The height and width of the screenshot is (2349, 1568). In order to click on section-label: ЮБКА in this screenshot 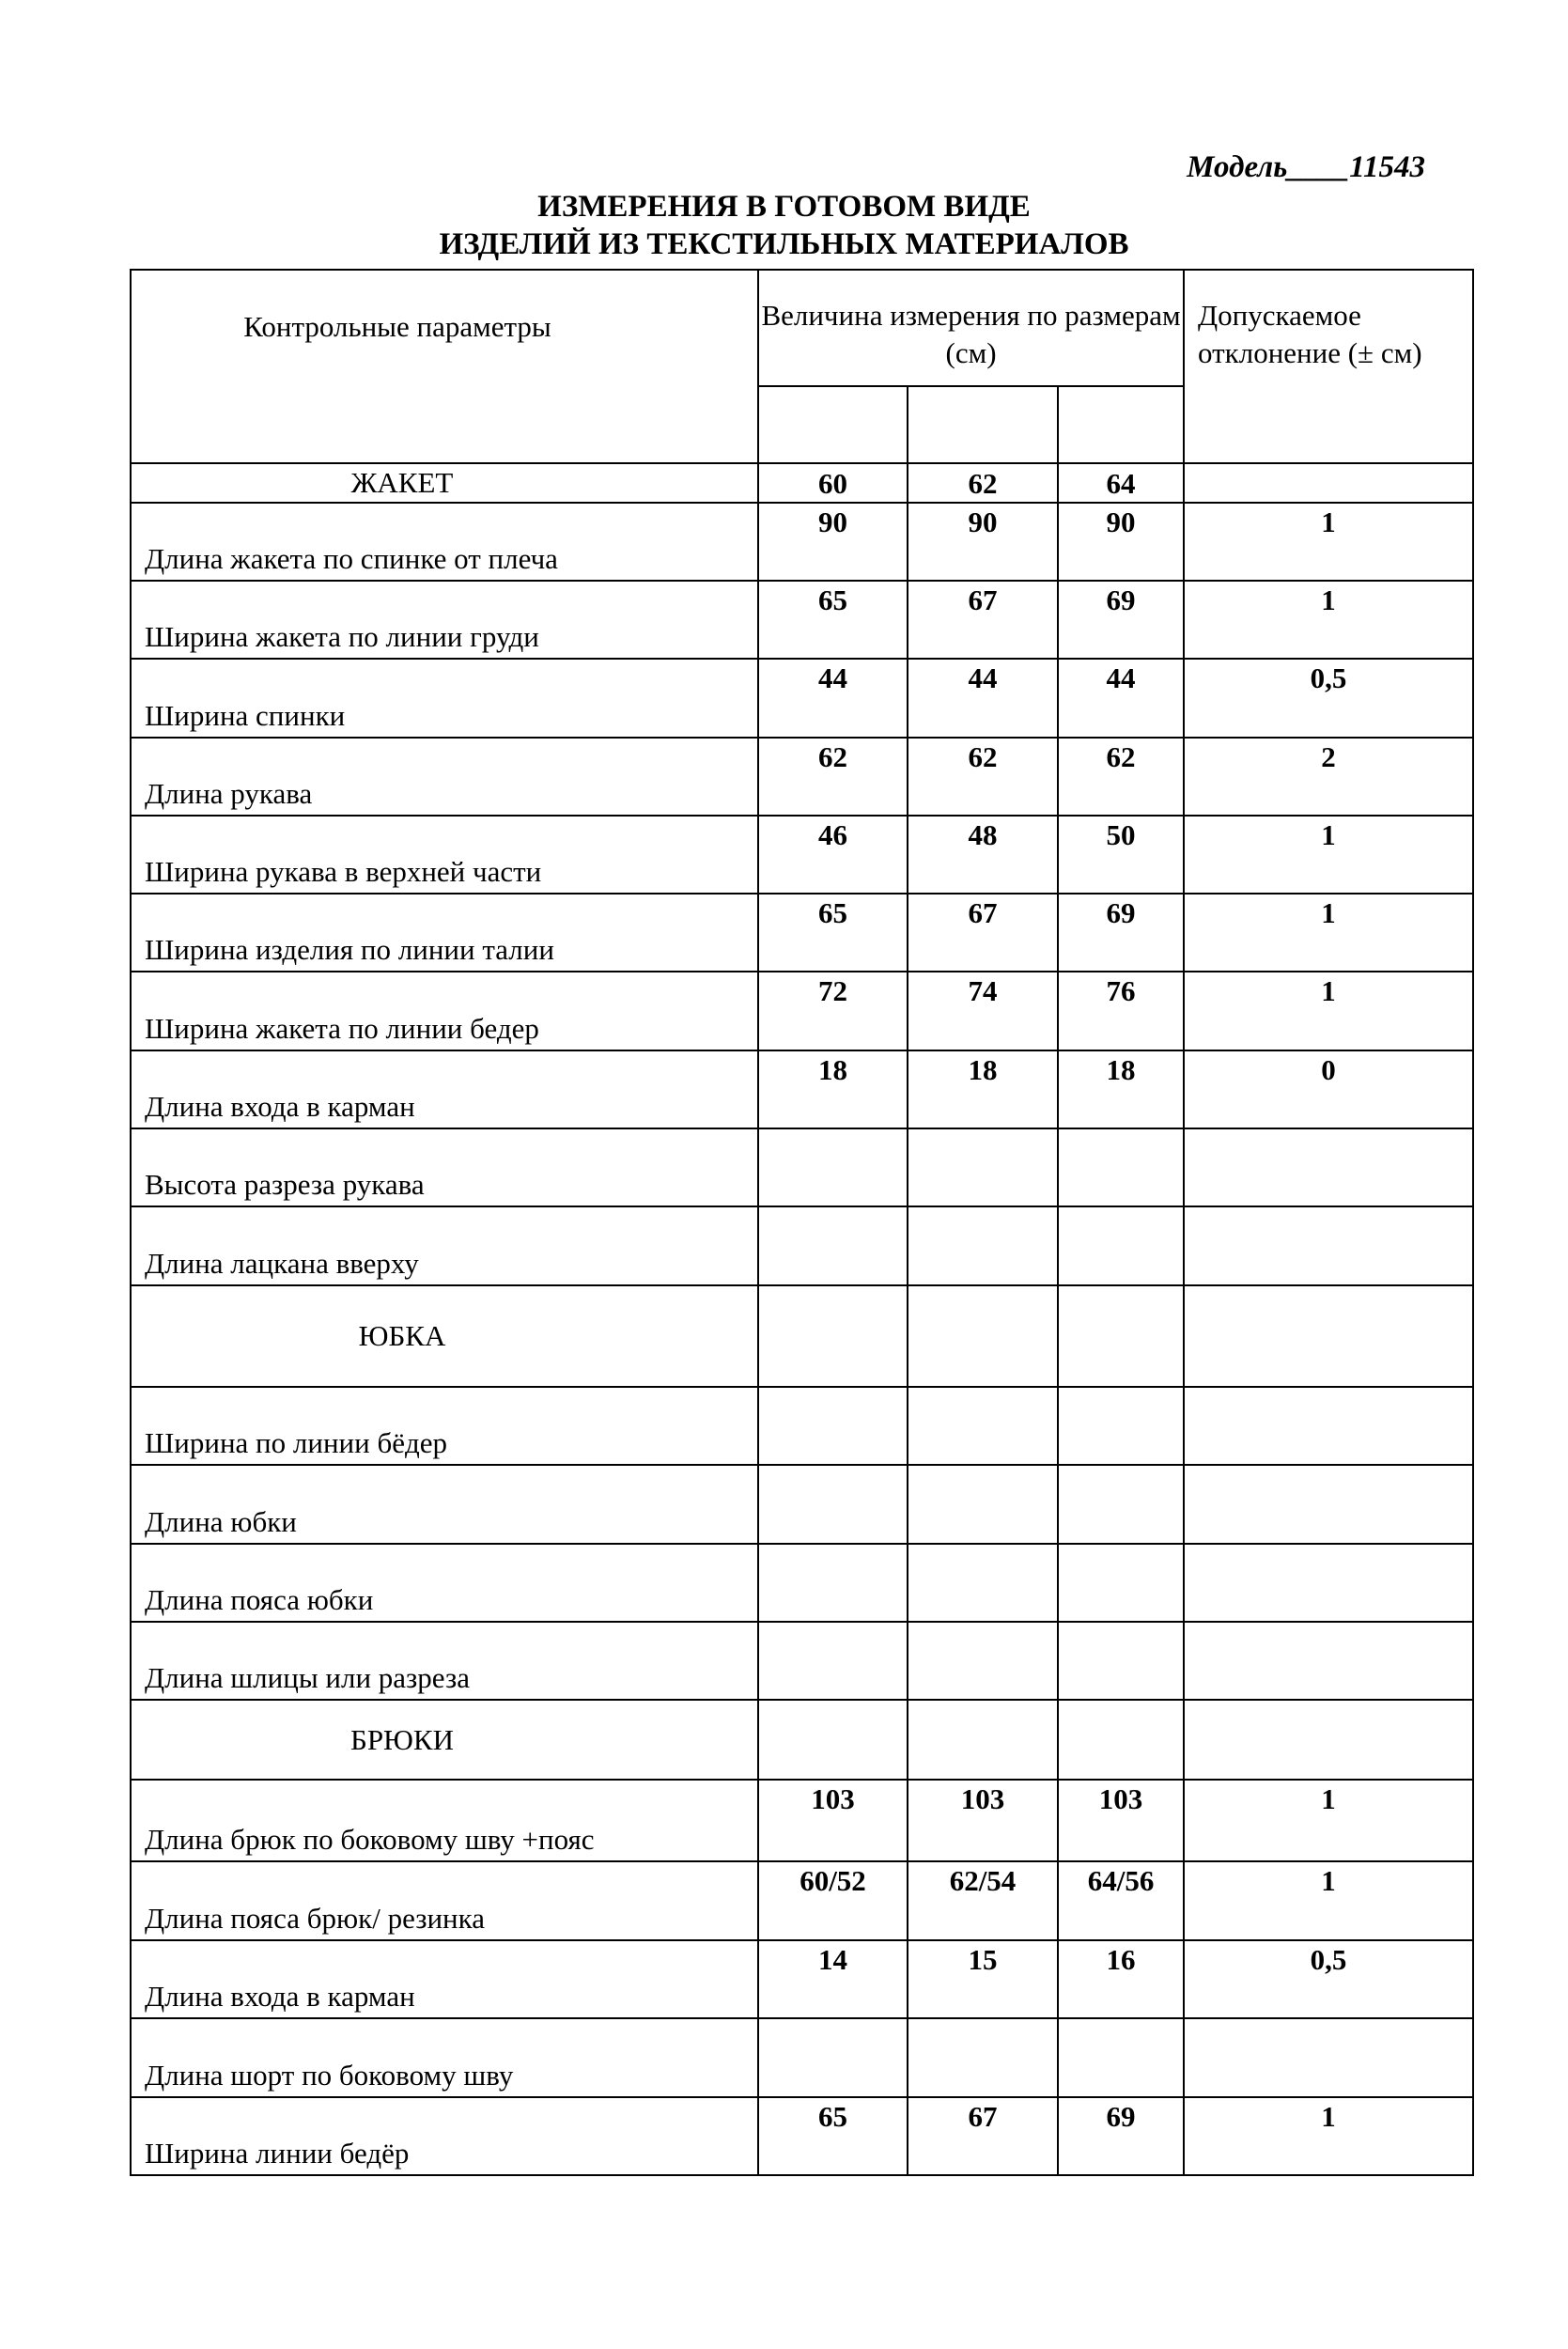, I will do `click(444, 1336)`.